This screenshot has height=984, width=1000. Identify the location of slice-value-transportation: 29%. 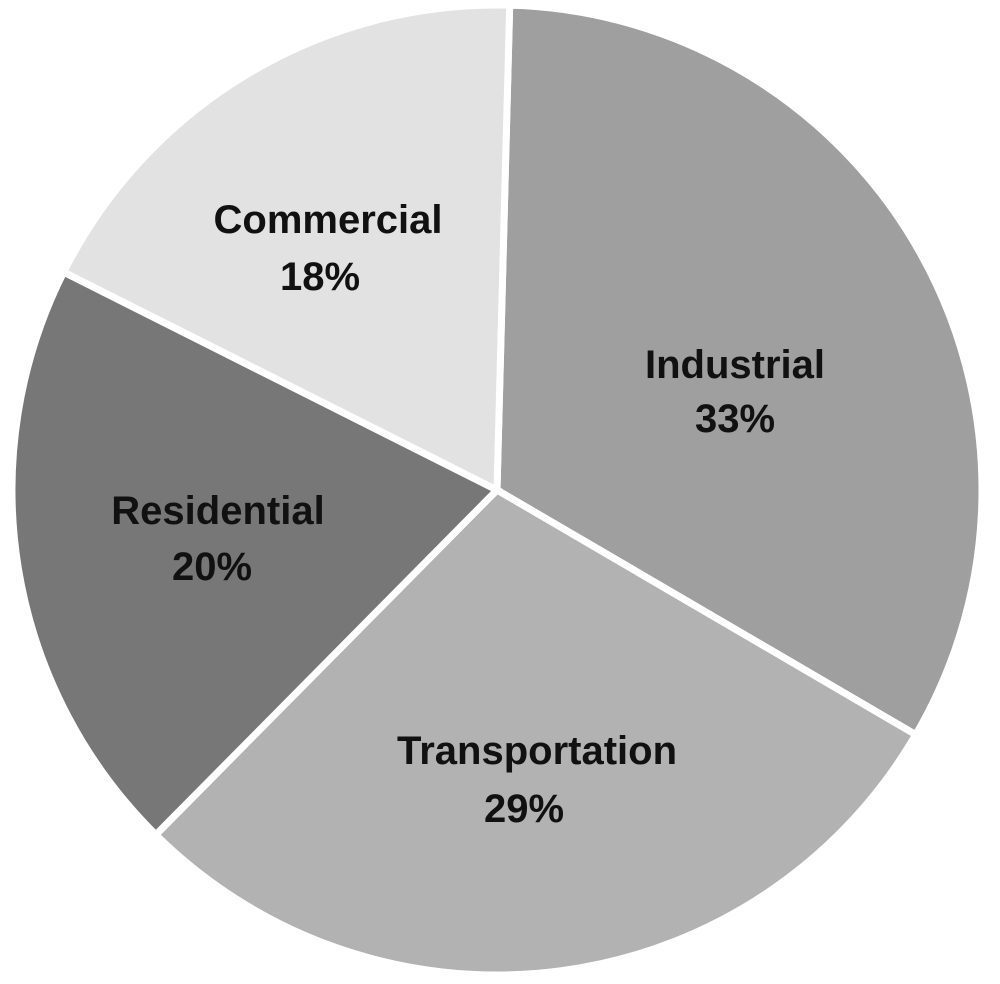
(524, 809).